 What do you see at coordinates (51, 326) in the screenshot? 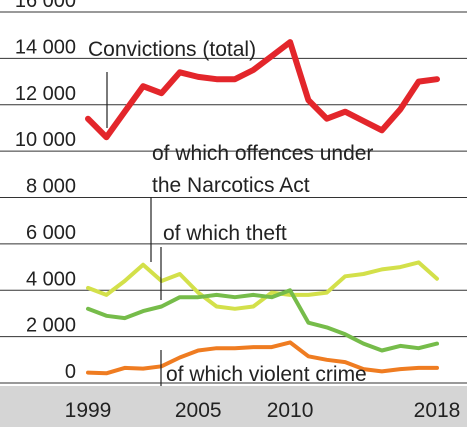
I see `y-tick-label: 2 000` at bounding box center [51, 326].